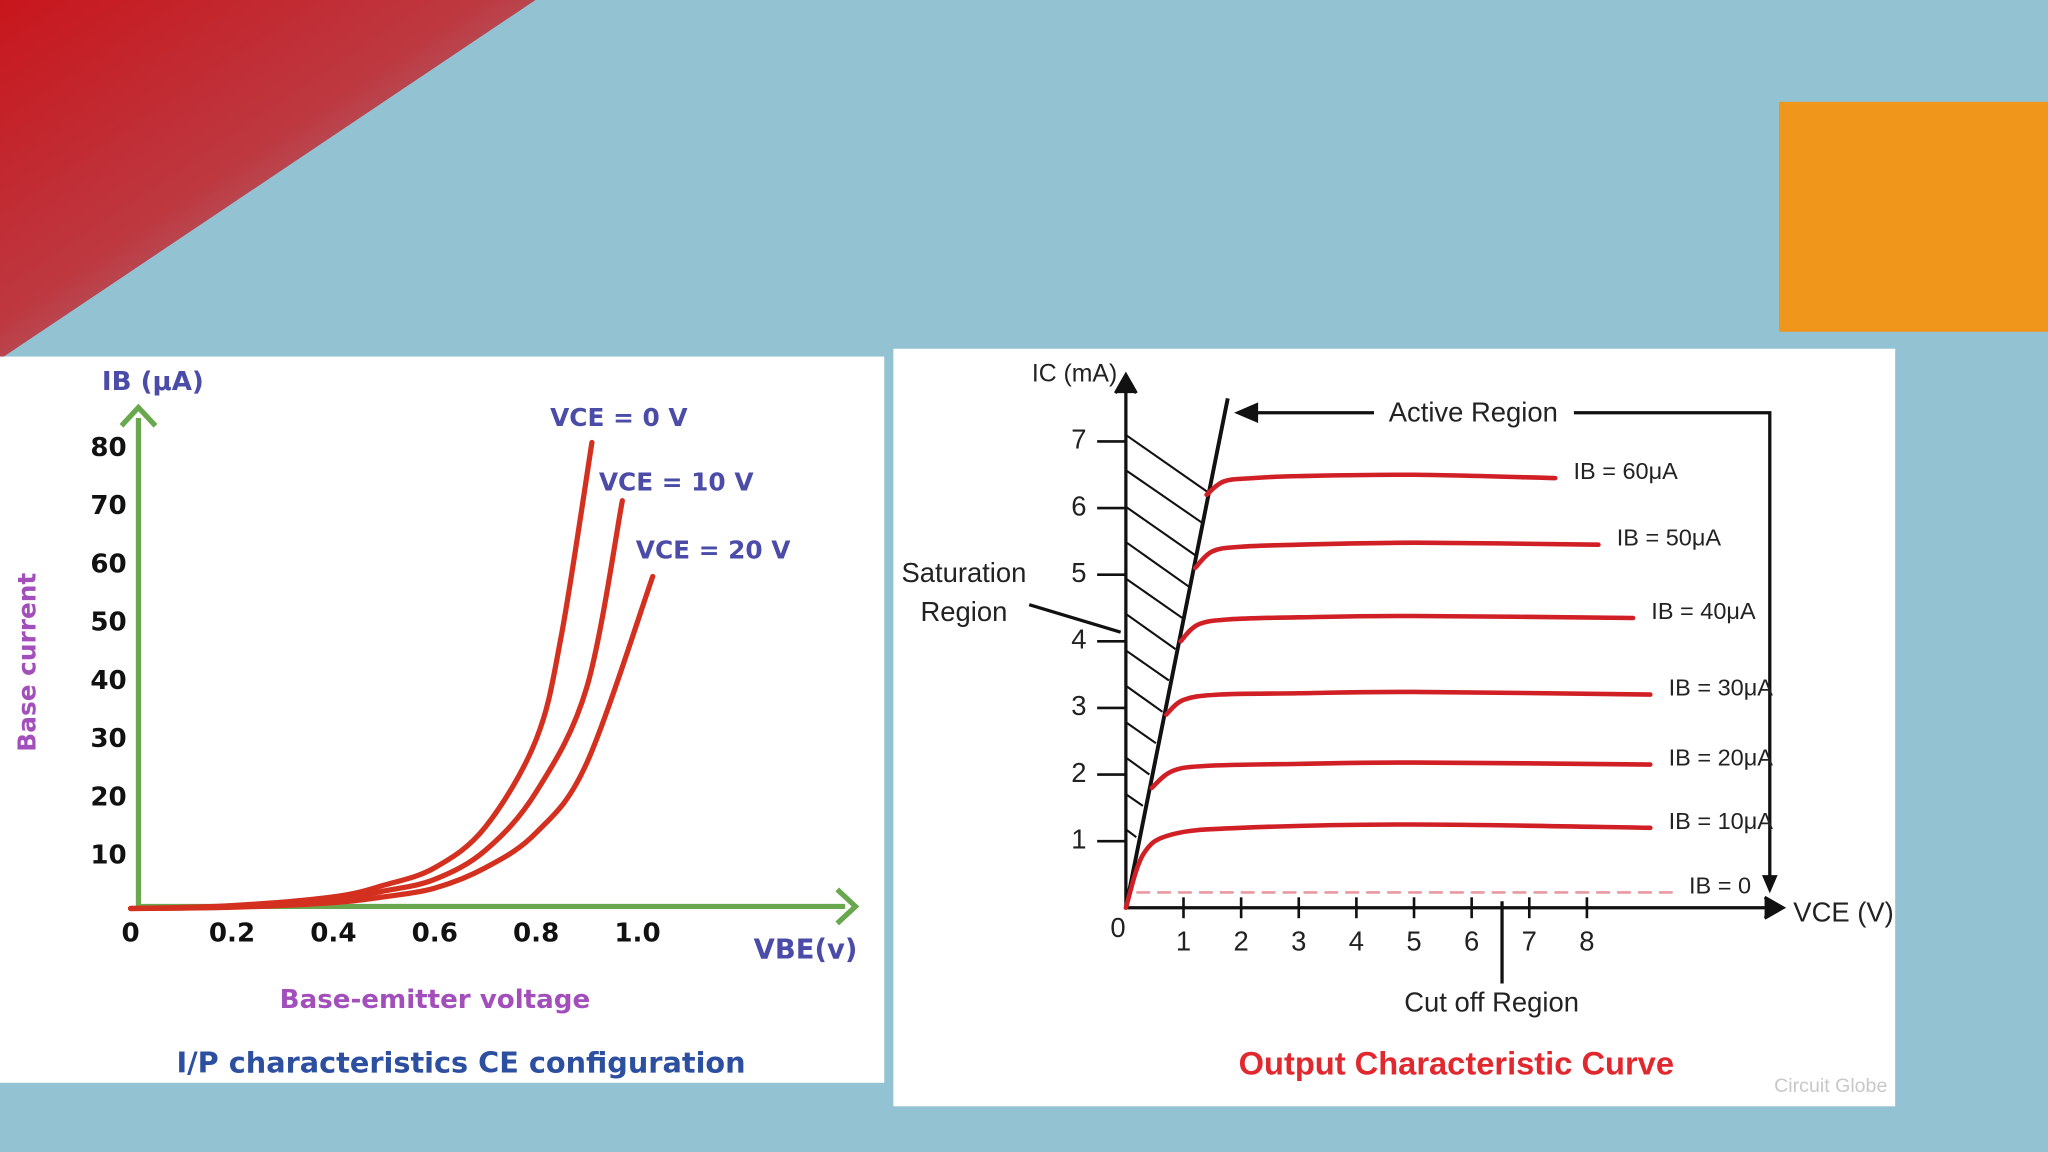 Image resolution: width=2048 pixels, height=1152 pixels. I want to click on y-tick-label: 3, so click(1078, 705).